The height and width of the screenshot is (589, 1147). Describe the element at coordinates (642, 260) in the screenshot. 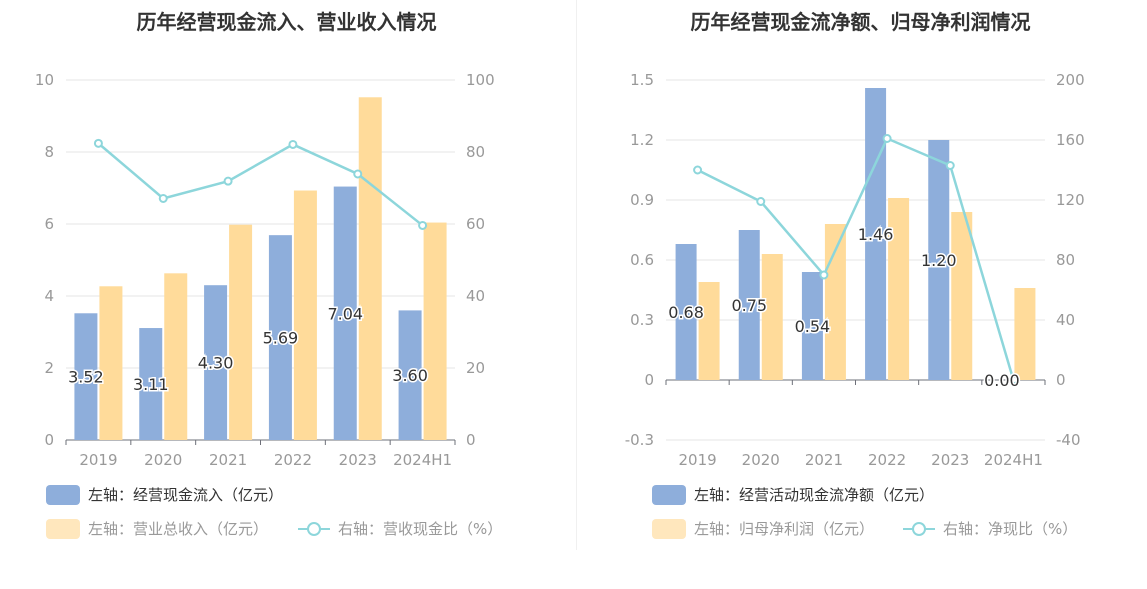

I see `y-left-tick-label: 0.6` at that location.